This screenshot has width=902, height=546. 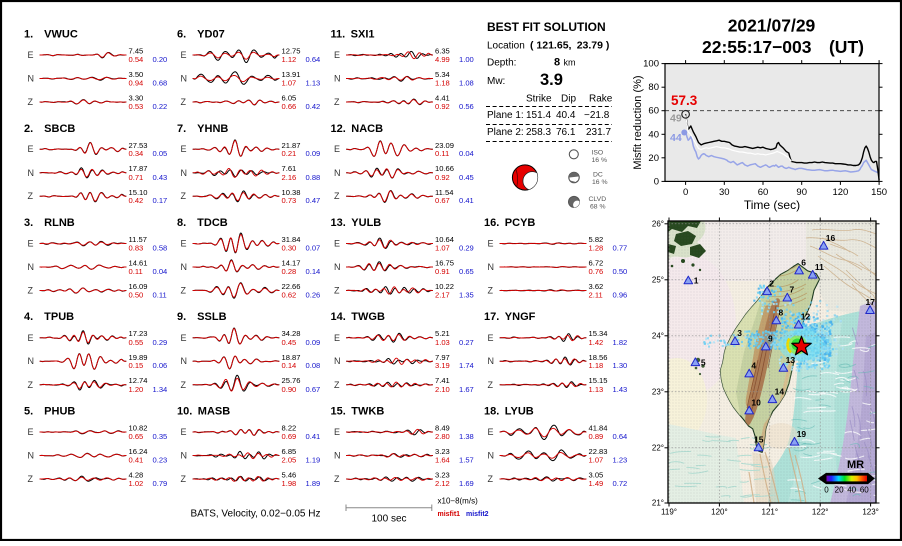 What do you see at coordinates (160, 153) in the screenshot?
I see `svg-text: 0.05` at bounding box center [160, 153].